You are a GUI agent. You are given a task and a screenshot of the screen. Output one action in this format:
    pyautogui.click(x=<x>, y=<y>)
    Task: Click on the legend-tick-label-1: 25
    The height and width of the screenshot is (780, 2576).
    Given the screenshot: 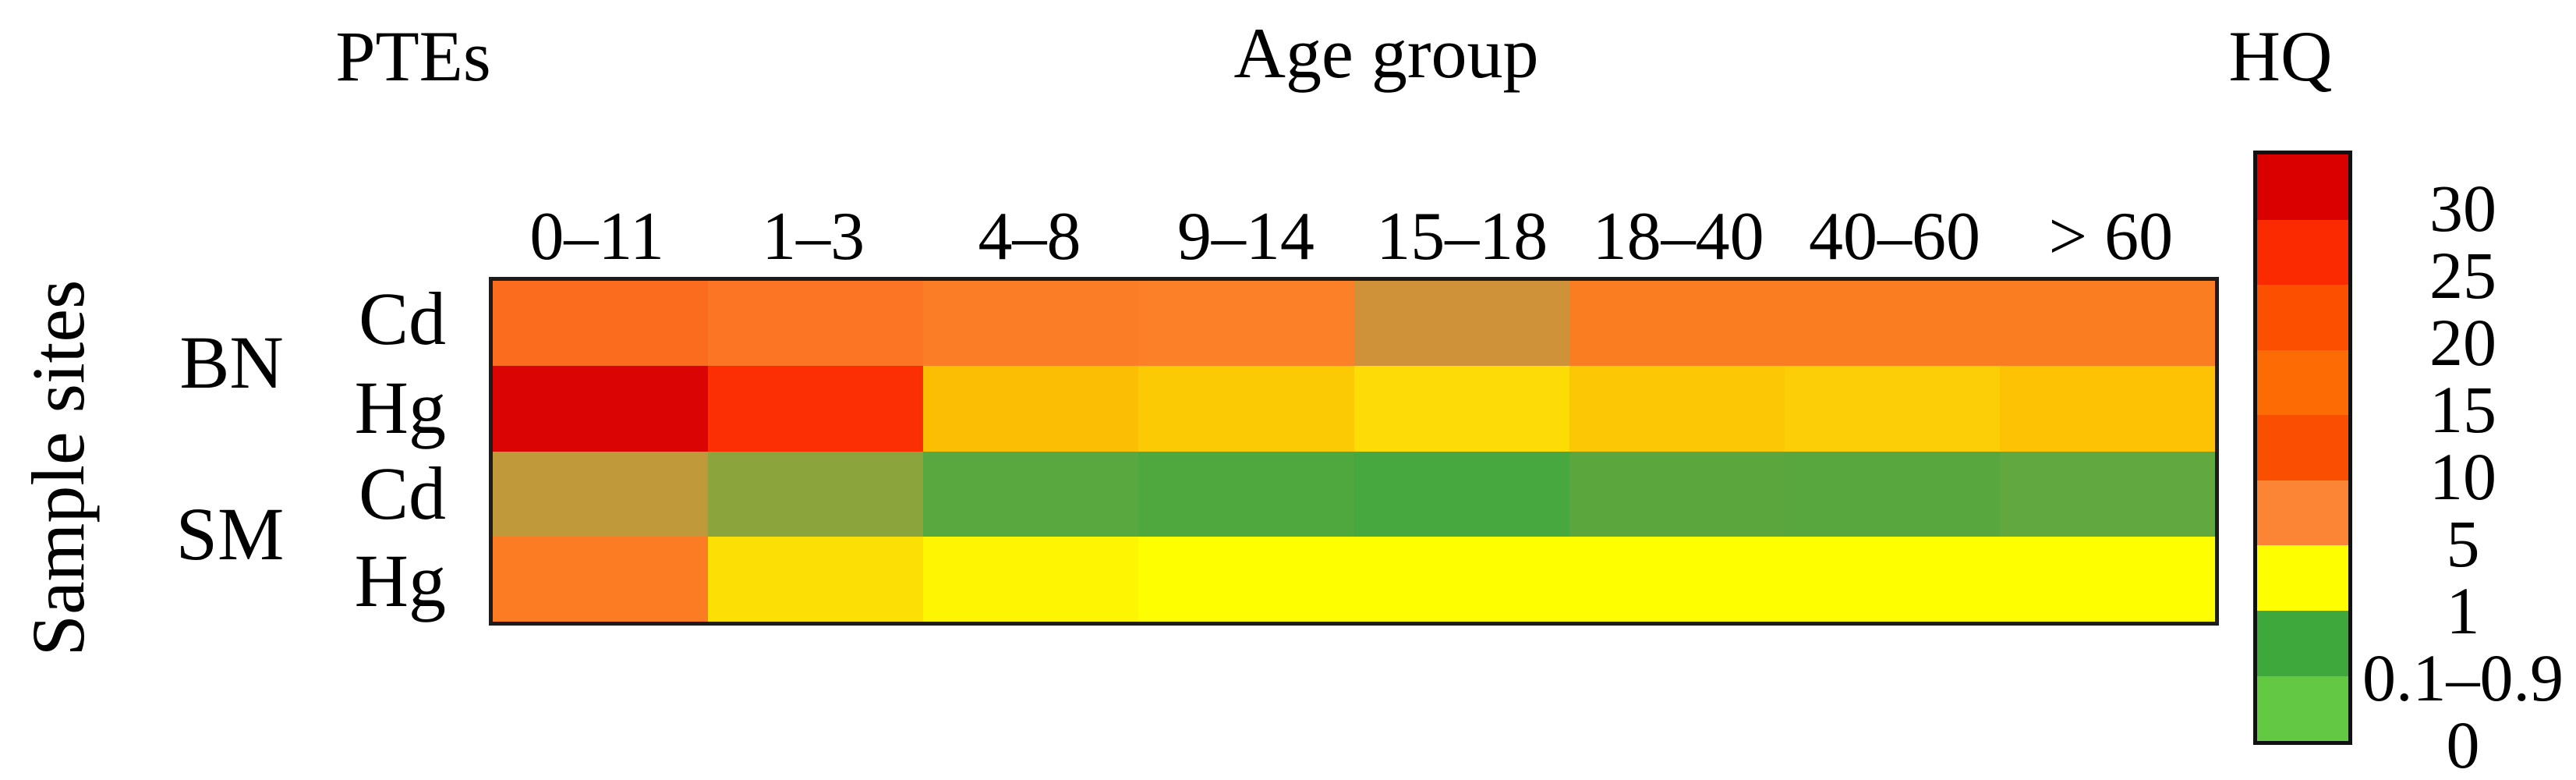 What is the action you would take?
    pyautogui.click(x=2462, y=276)
    